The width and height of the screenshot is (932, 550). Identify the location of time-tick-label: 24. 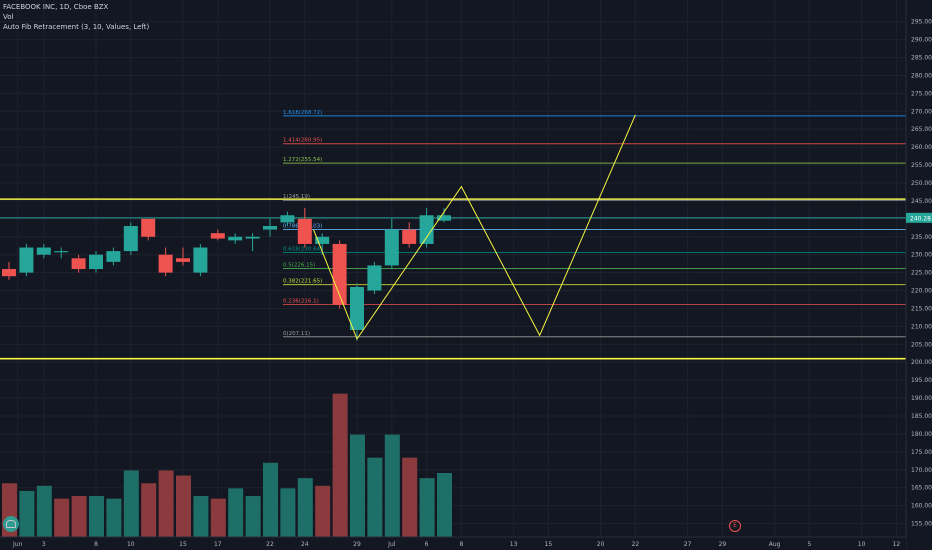
(305, 544).